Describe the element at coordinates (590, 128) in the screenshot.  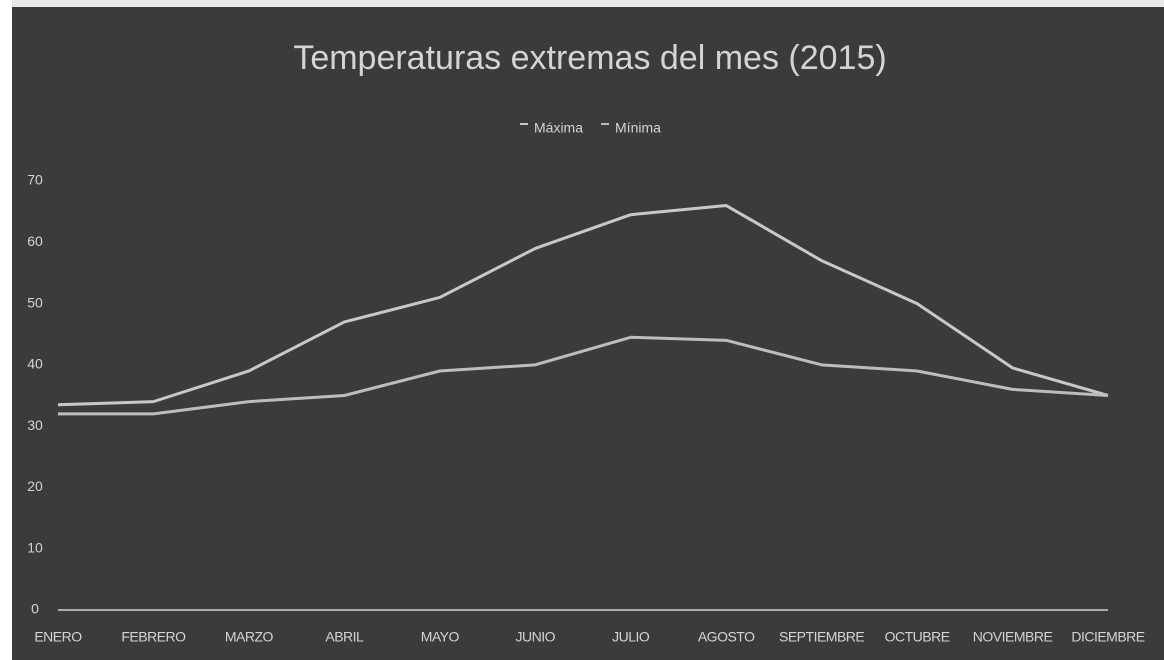
I see `legend: Máxima Mínima` at that location.